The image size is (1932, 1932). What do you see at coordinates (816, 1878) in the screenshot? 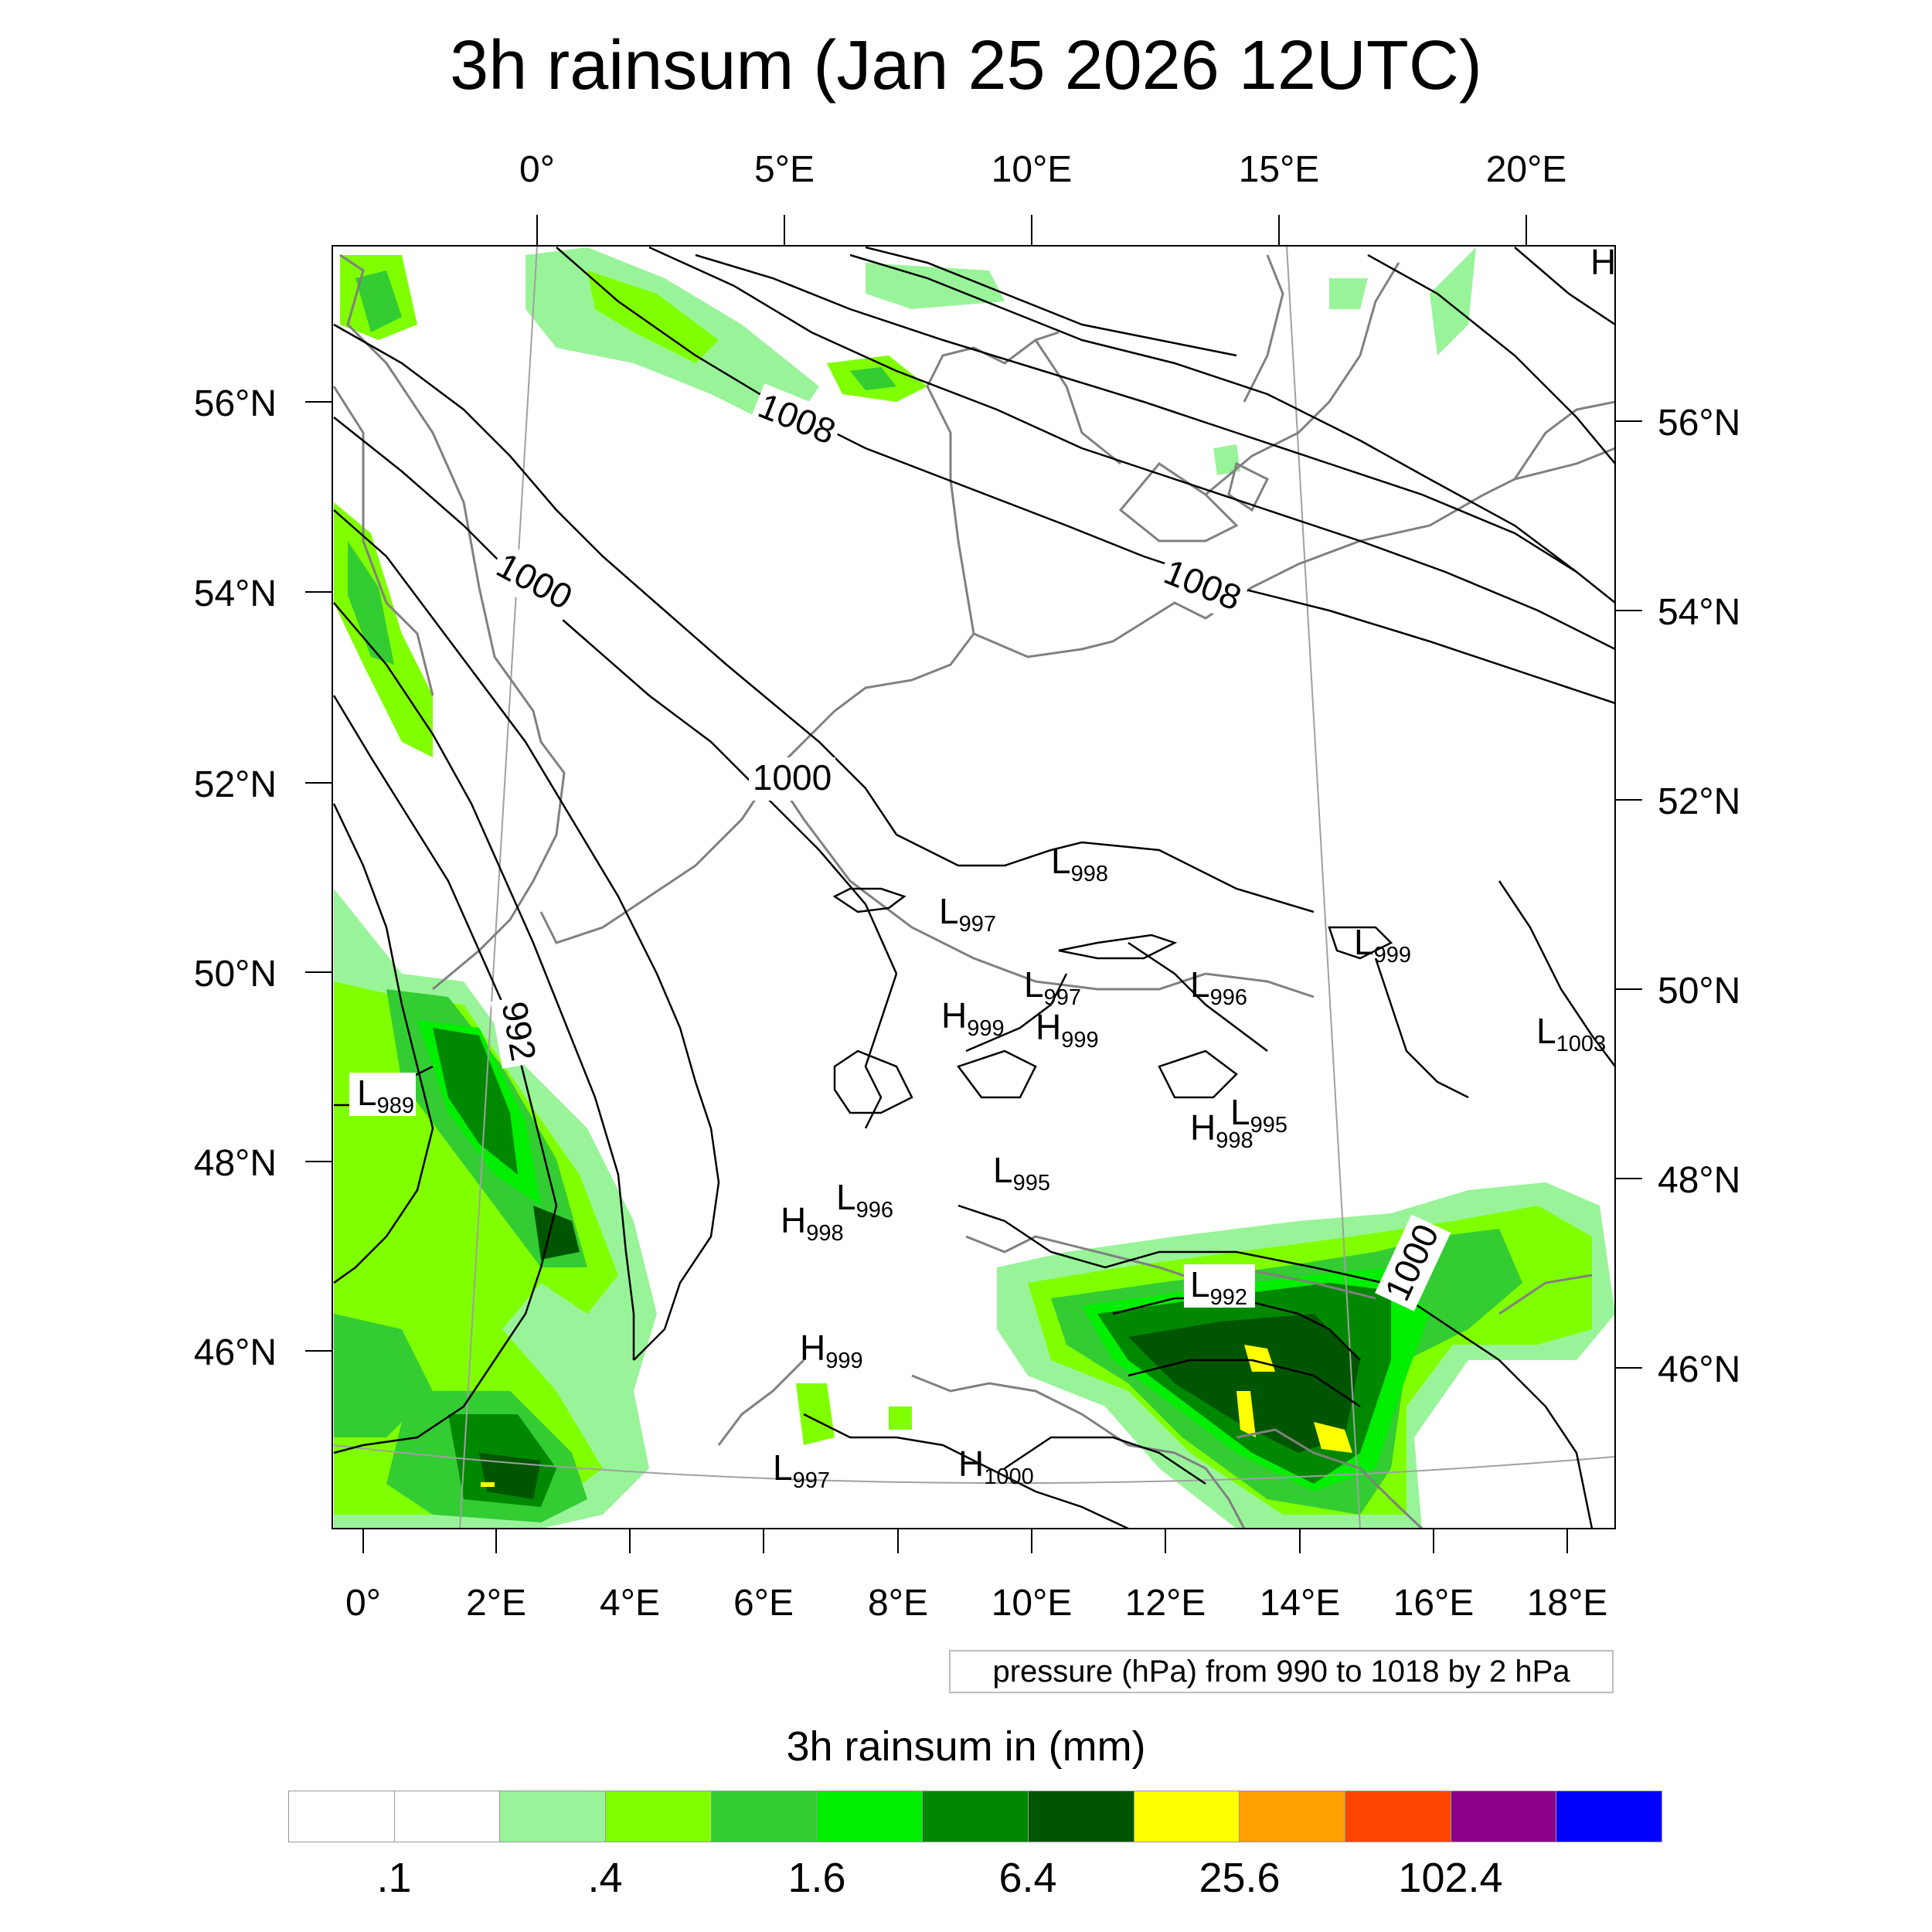
I see `colorbar-tick-label: 1.6` at bounding box center [816, 1878].